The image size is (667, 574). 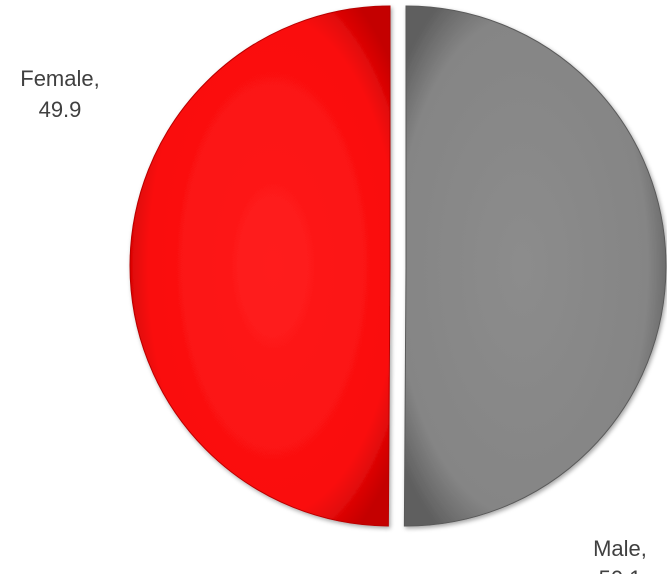 What do you see at coordinates (620, 570) in the screenshot?
I see `slice-label-male-value: 50.1` at bounding box center [620, 570].